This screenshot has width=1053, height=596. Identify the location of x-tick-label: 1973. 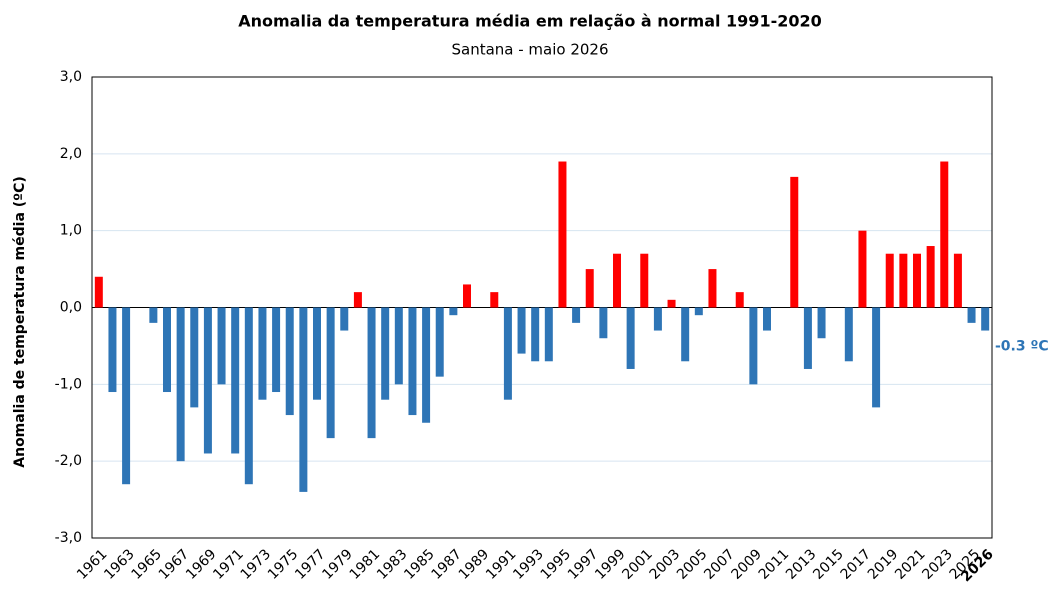
(256, 564).